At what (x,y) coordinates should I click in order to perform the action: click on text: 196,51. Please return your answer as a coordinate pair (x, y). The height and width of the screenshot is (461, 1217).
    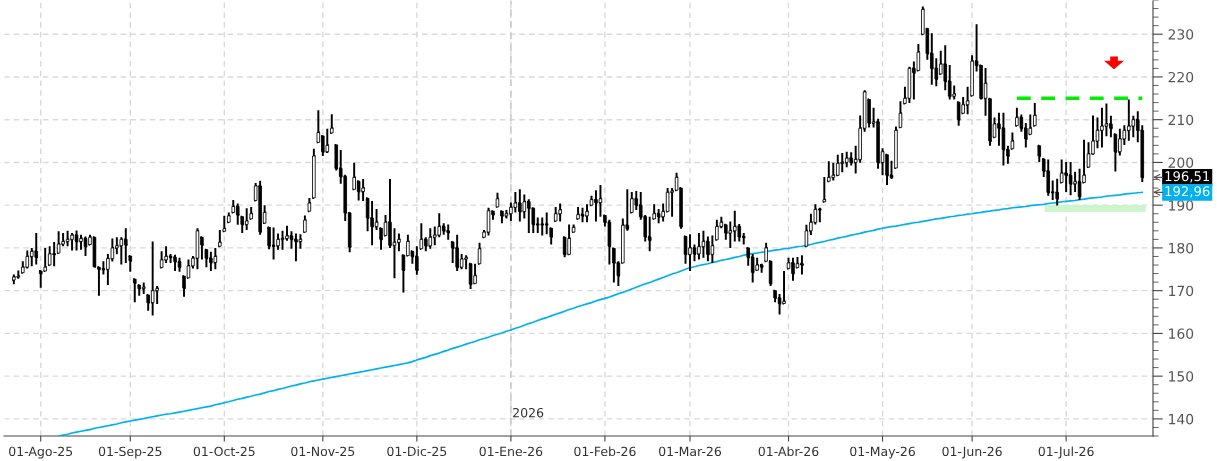
    Looking at the image, I should click on (1187, 177).